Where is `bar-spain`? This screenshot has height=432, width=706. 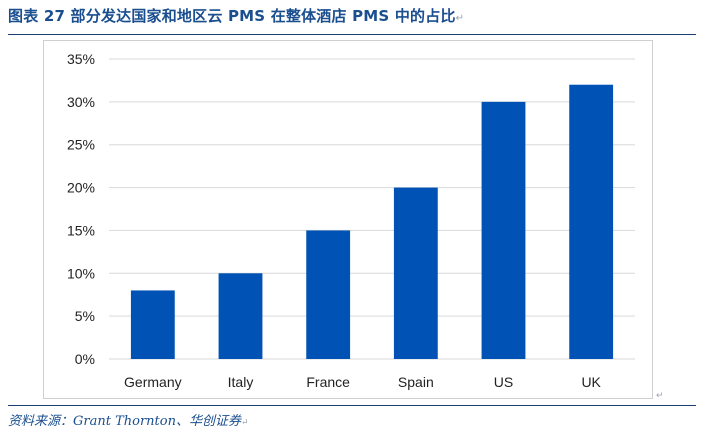 bar-spain is located at coordinates (415, 273).